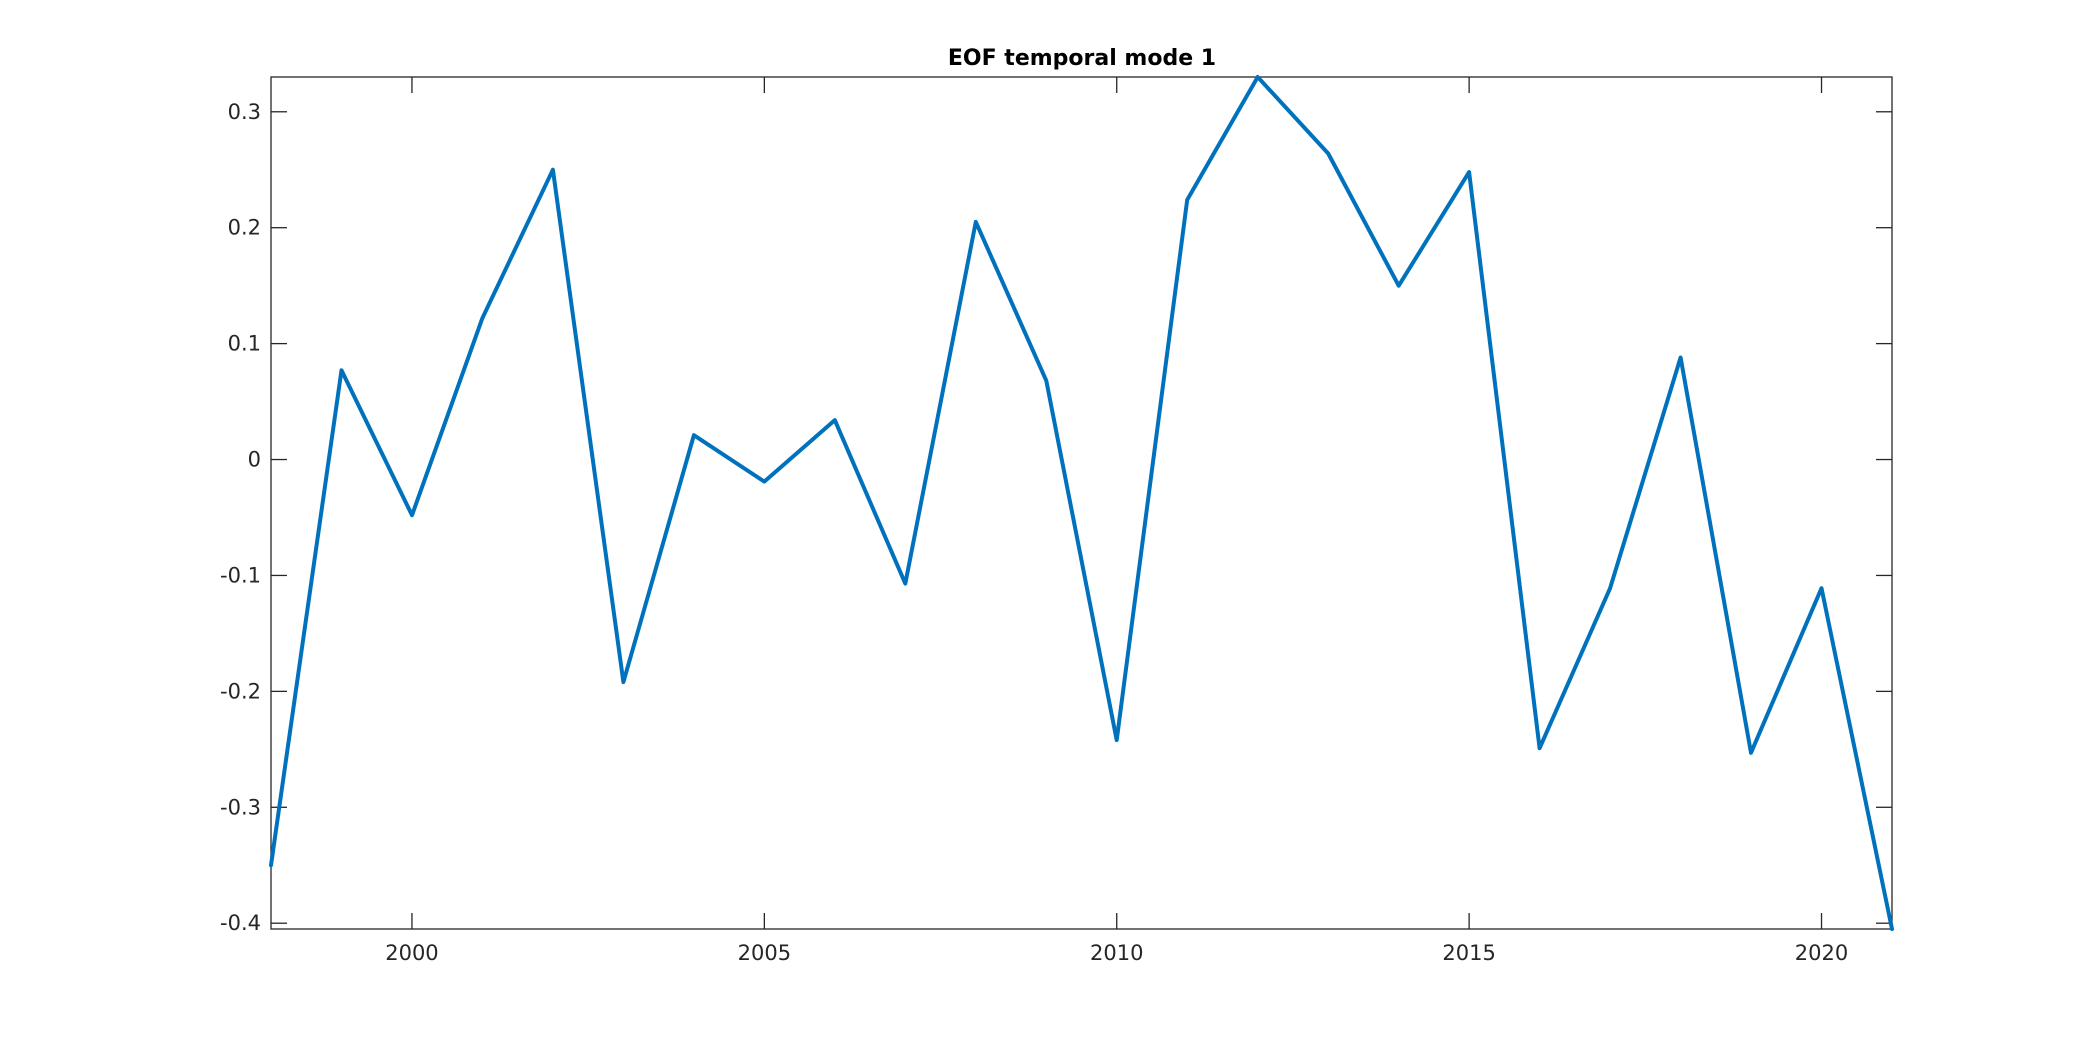 The image size is (2083, 1042). What do you see at coordinates (240, 575) in the screenshot?
I see `y-tick-label: -0.1` at bounding box center [240, 575].